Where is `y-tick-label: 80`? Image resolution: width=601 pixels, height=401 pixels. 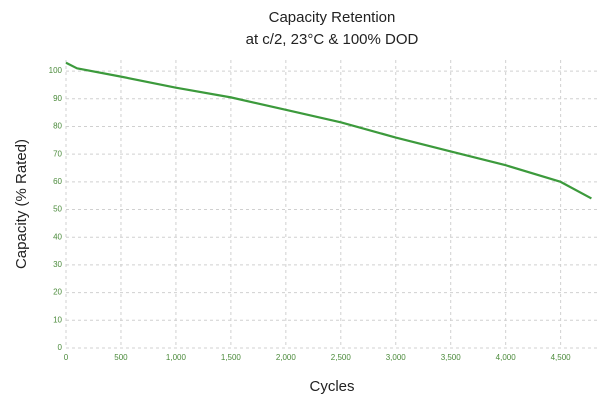
y-tick-label: 80 is located at coordinates (57, 126).